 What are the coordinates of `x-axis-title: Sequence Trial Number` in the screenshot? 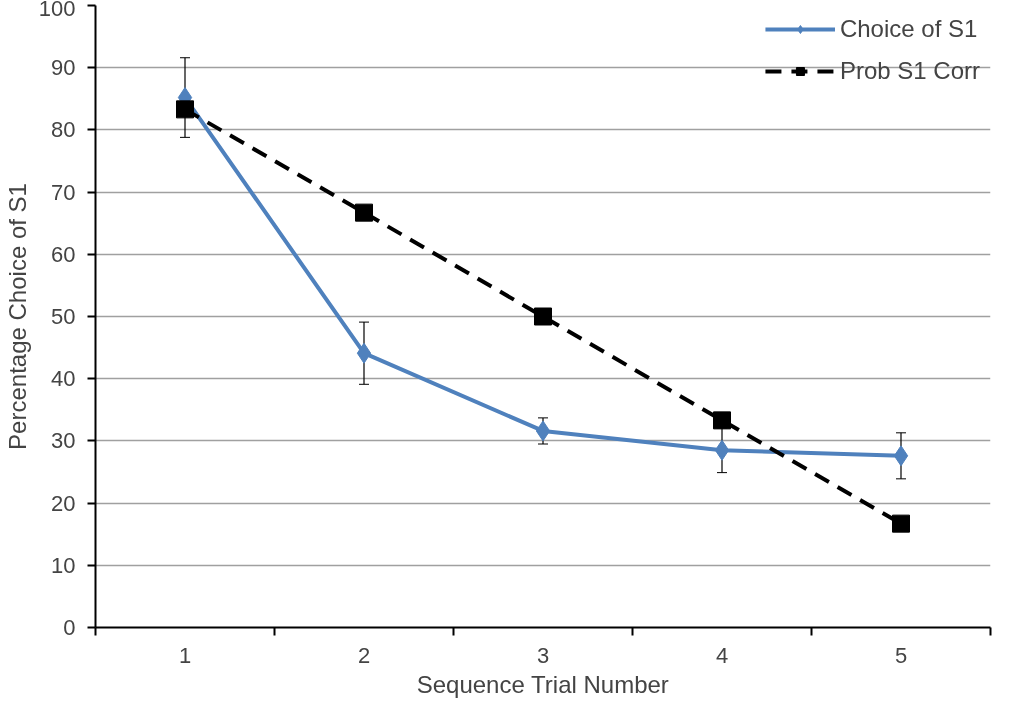 It's located at (542, 684).